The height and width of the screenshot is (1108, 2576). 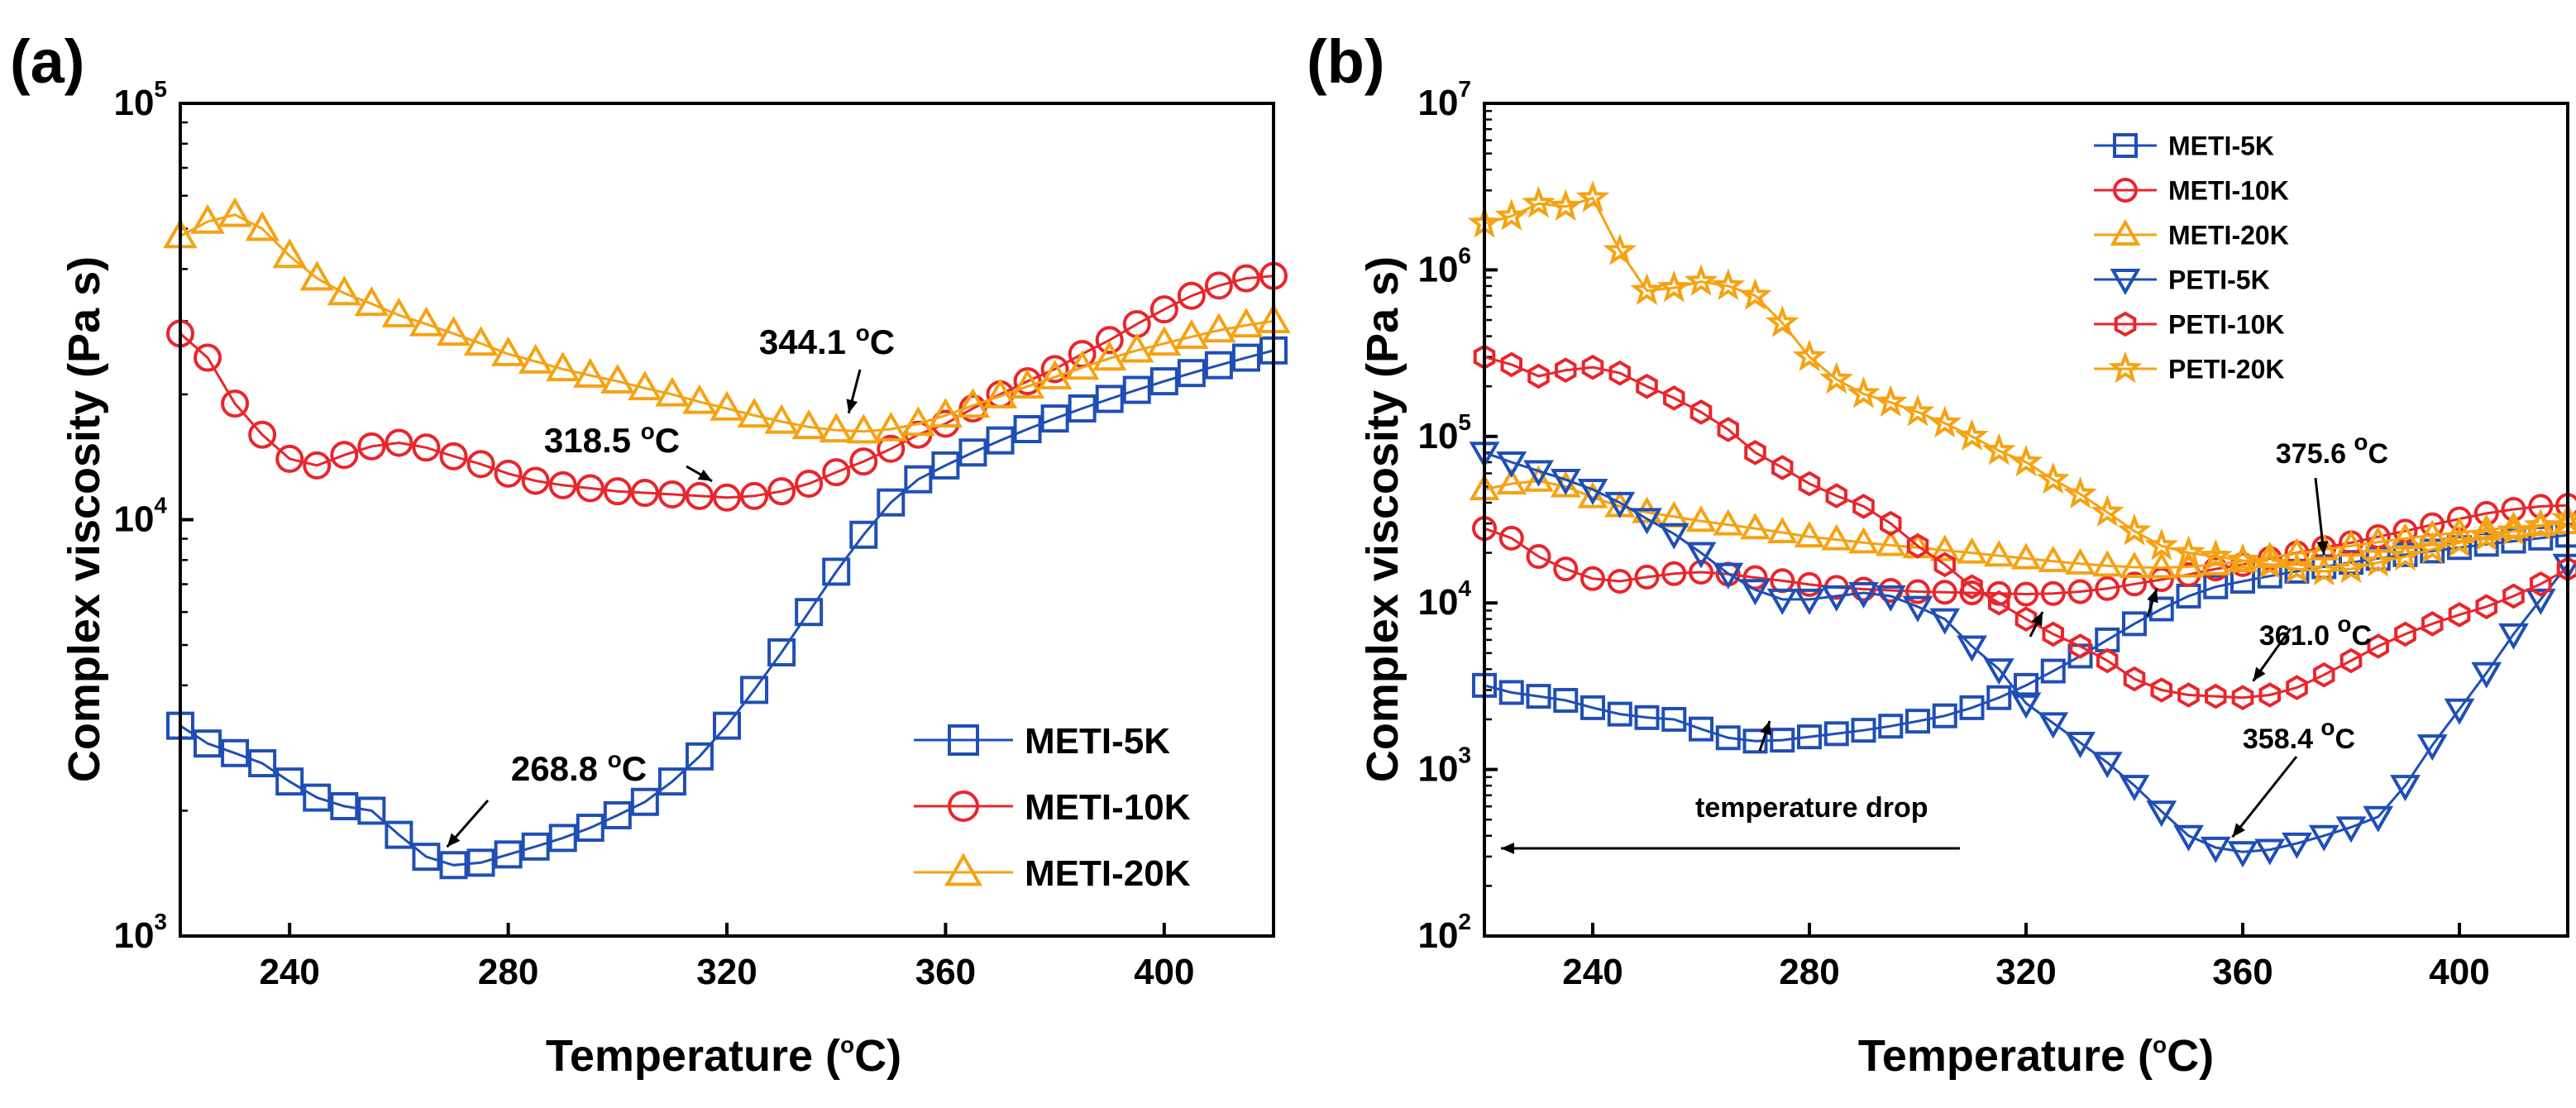 What do you see at coordinates (1809, 972) in the screenshot?
I see `x-tick-label: 280` at bounding box center [1809, 972].